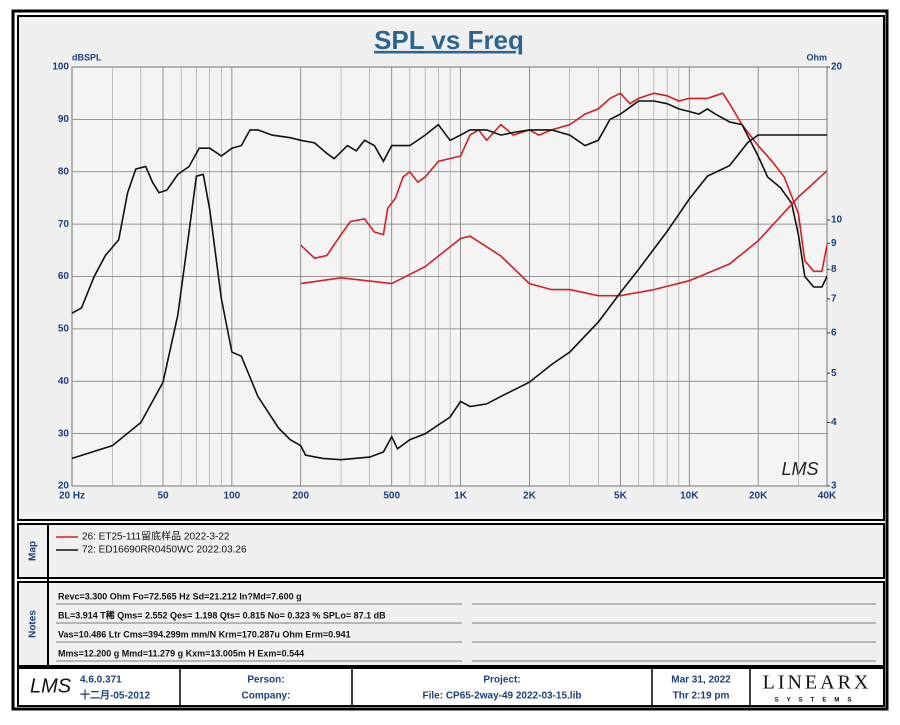 Image resolution: width=900 pixels, height=725 pixels. I want to click on y2-tick-label: 4, so click(834, 422).